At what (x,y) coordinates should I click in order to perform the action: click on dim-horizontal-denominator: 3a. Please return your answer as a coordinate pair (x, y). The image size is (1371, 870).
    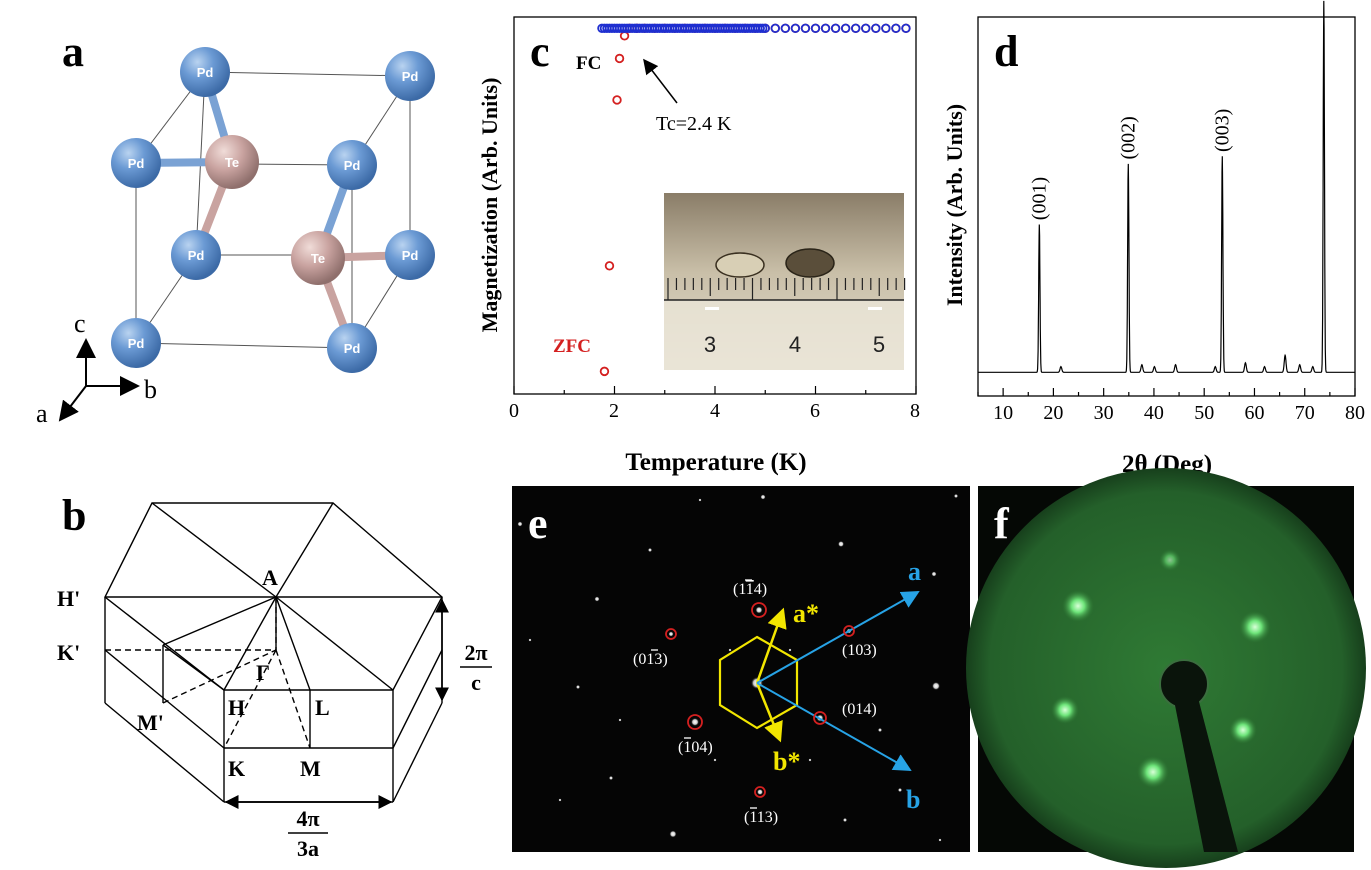
    Looking at the image, I should click on (308, 848).